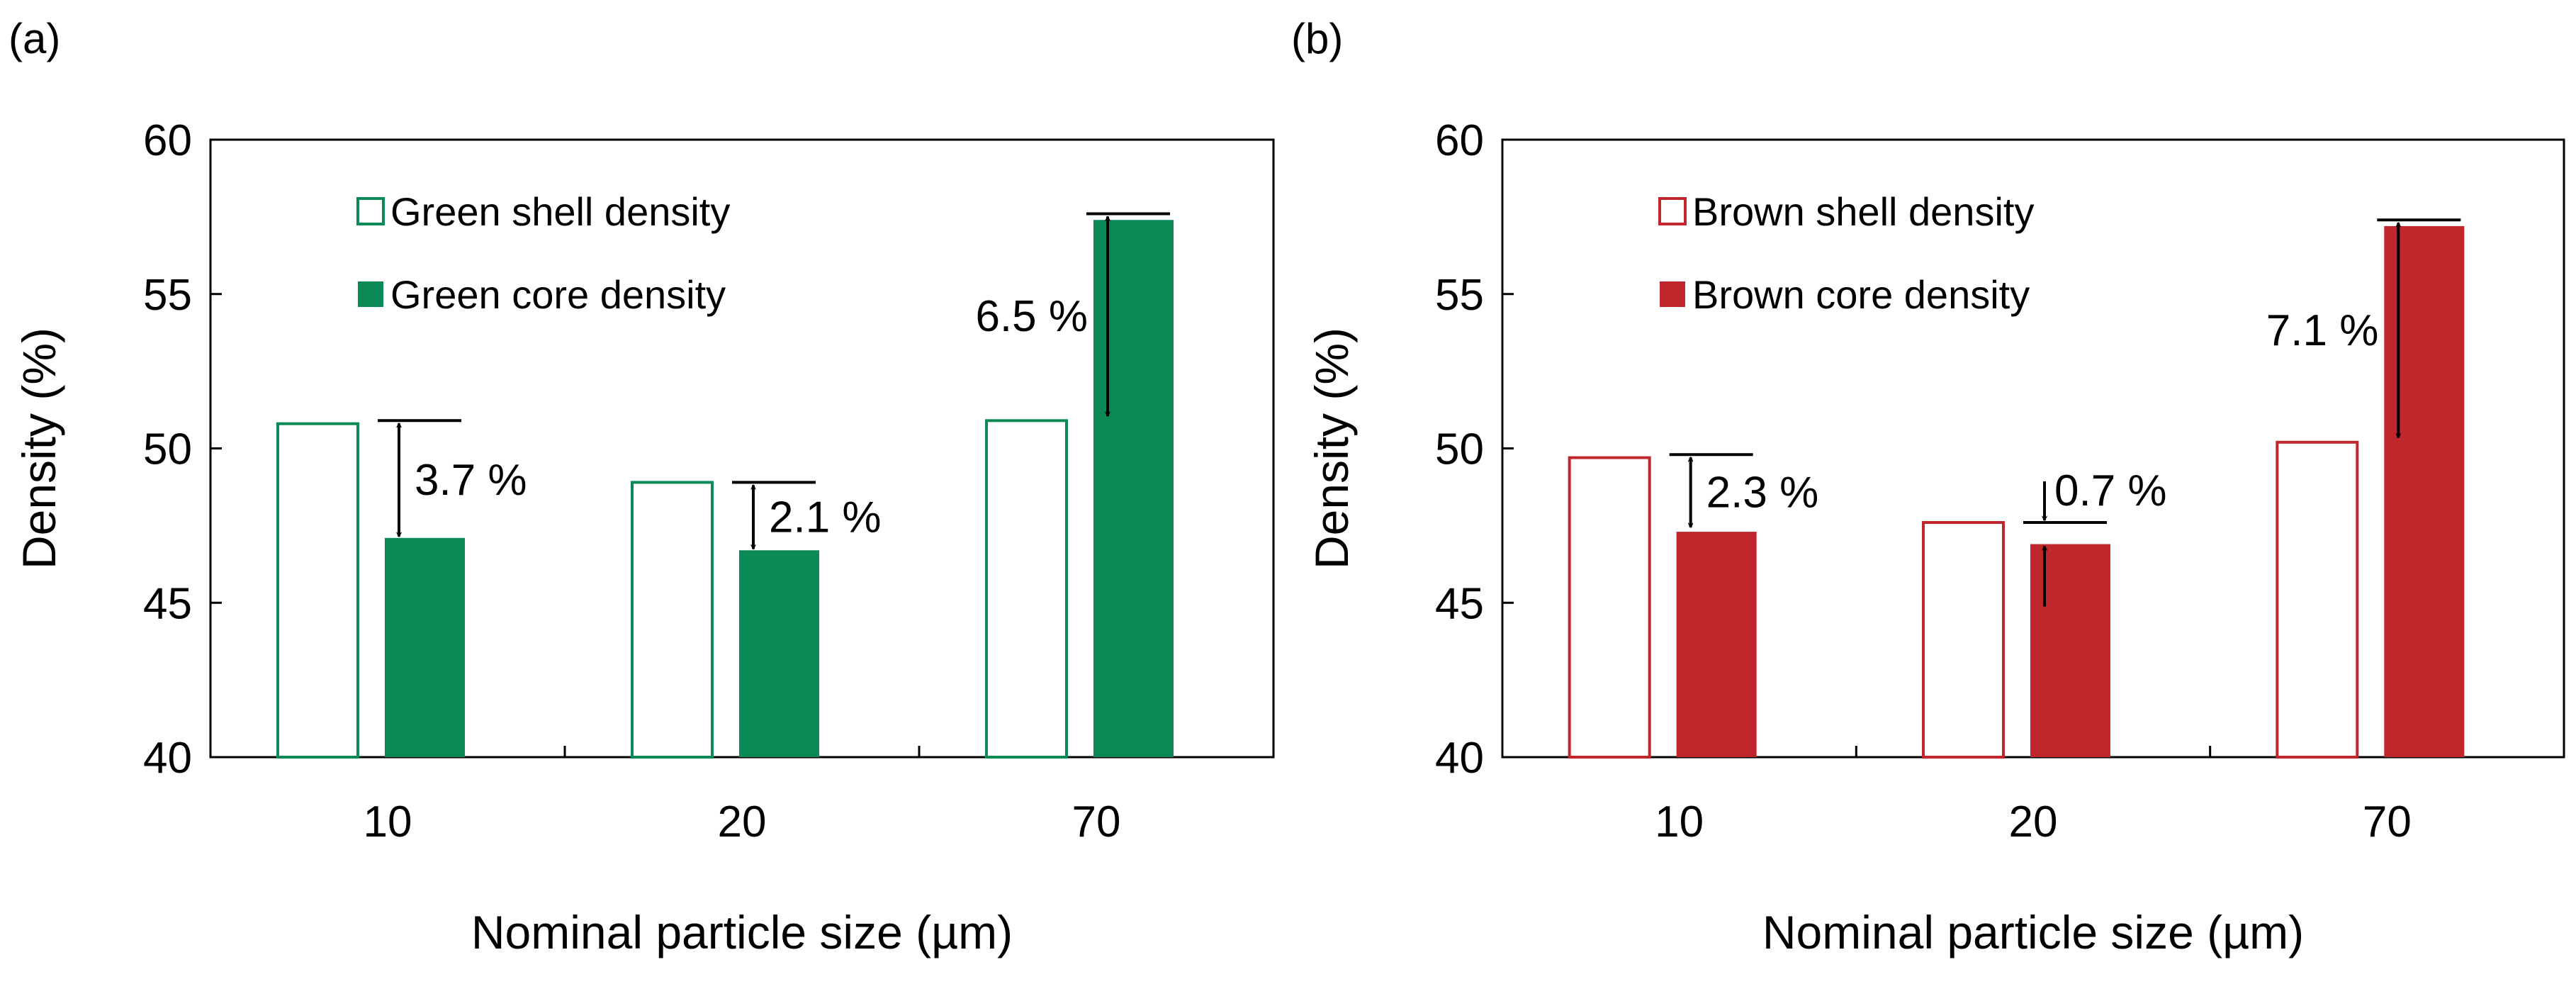 This screenshot has width=2576, height=984. I want to click on legend-label: Brown core density, so click(1861, 294).